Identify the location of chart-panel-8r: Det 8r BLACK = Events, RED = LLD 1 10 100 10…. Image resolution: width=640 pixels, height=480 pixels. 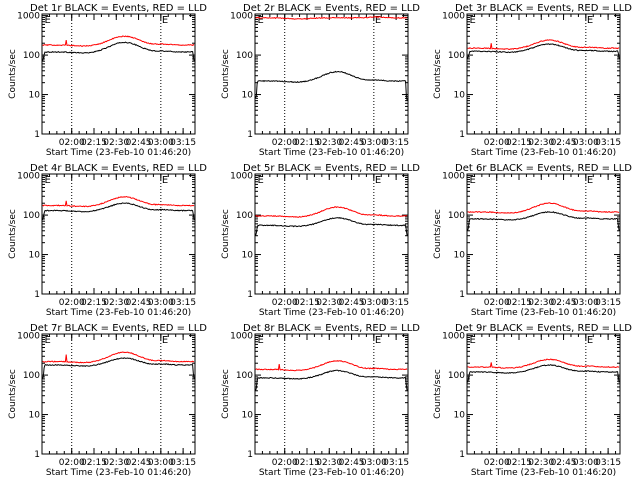
(320, 400).